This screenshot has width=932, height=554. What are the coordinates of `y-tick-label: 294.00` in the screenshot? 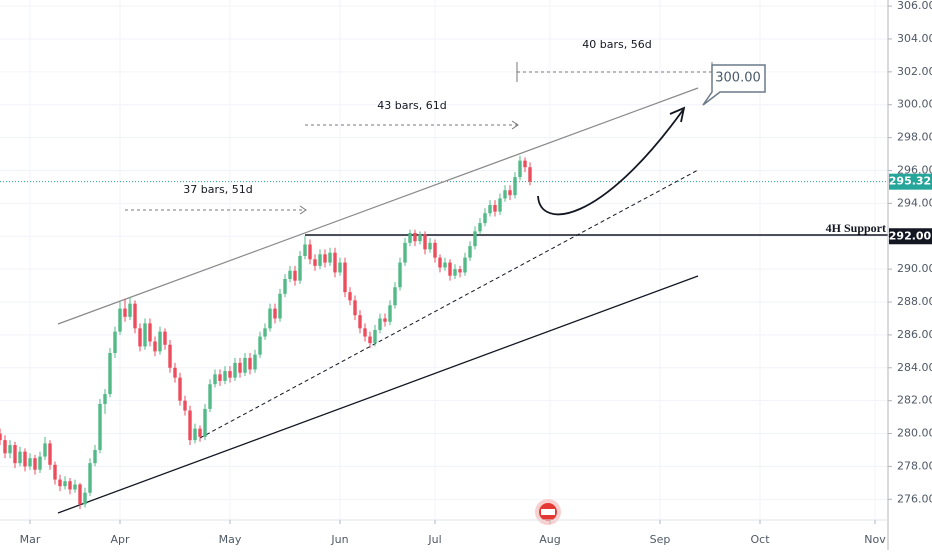 It's located at (914, 202).